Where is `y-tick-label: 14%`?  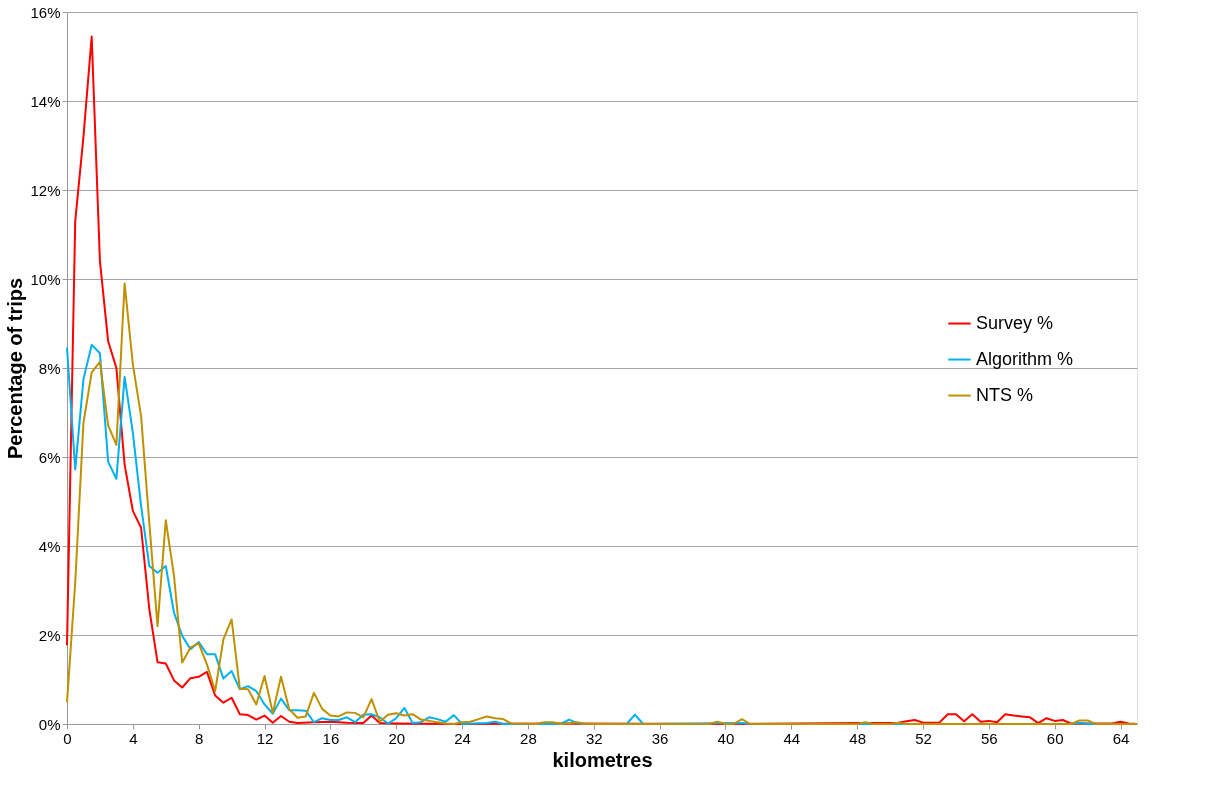 y-tick-label: 14% is located at coordinates (45, 101).